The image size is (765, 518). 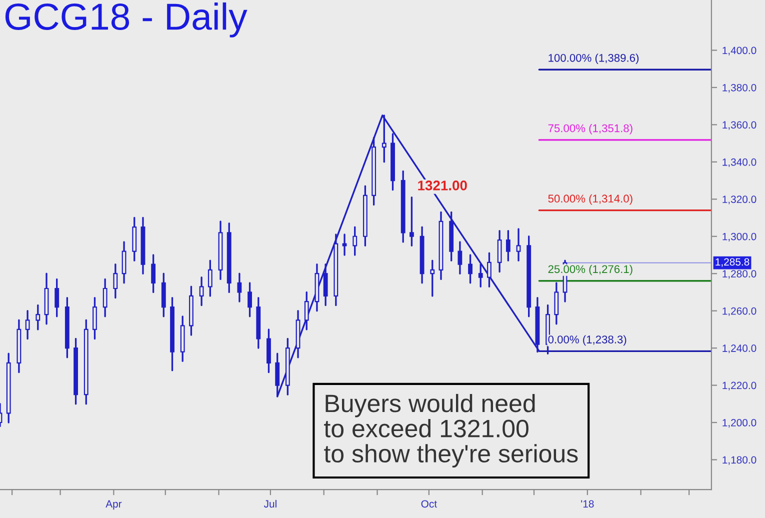 I want to click on x-tick-label: '18, so click(x=587, y=504).